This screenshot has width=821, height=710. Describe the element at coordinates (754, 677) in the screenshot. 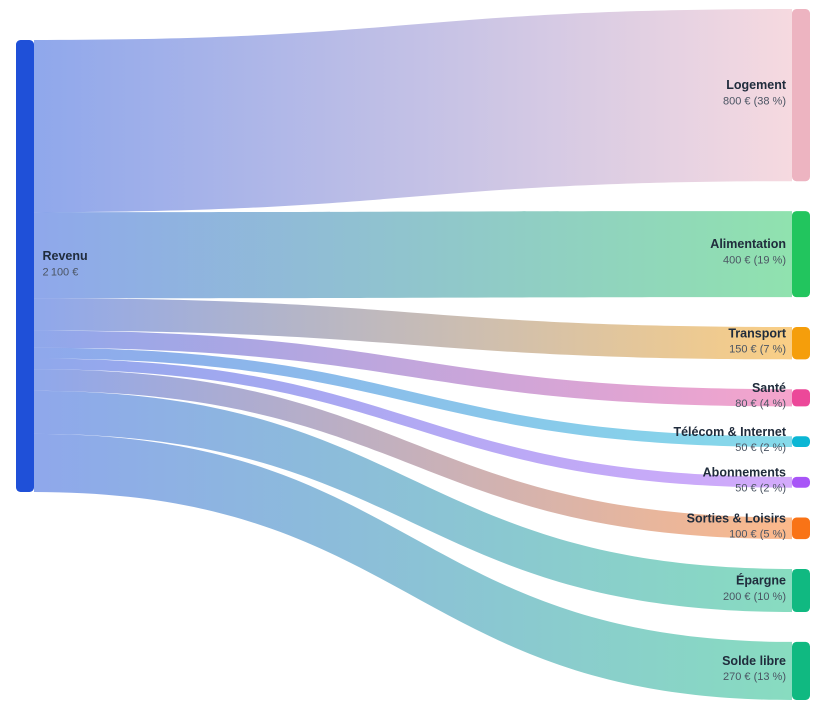

I see `svg-text: 270 € (13 %)` at that location.